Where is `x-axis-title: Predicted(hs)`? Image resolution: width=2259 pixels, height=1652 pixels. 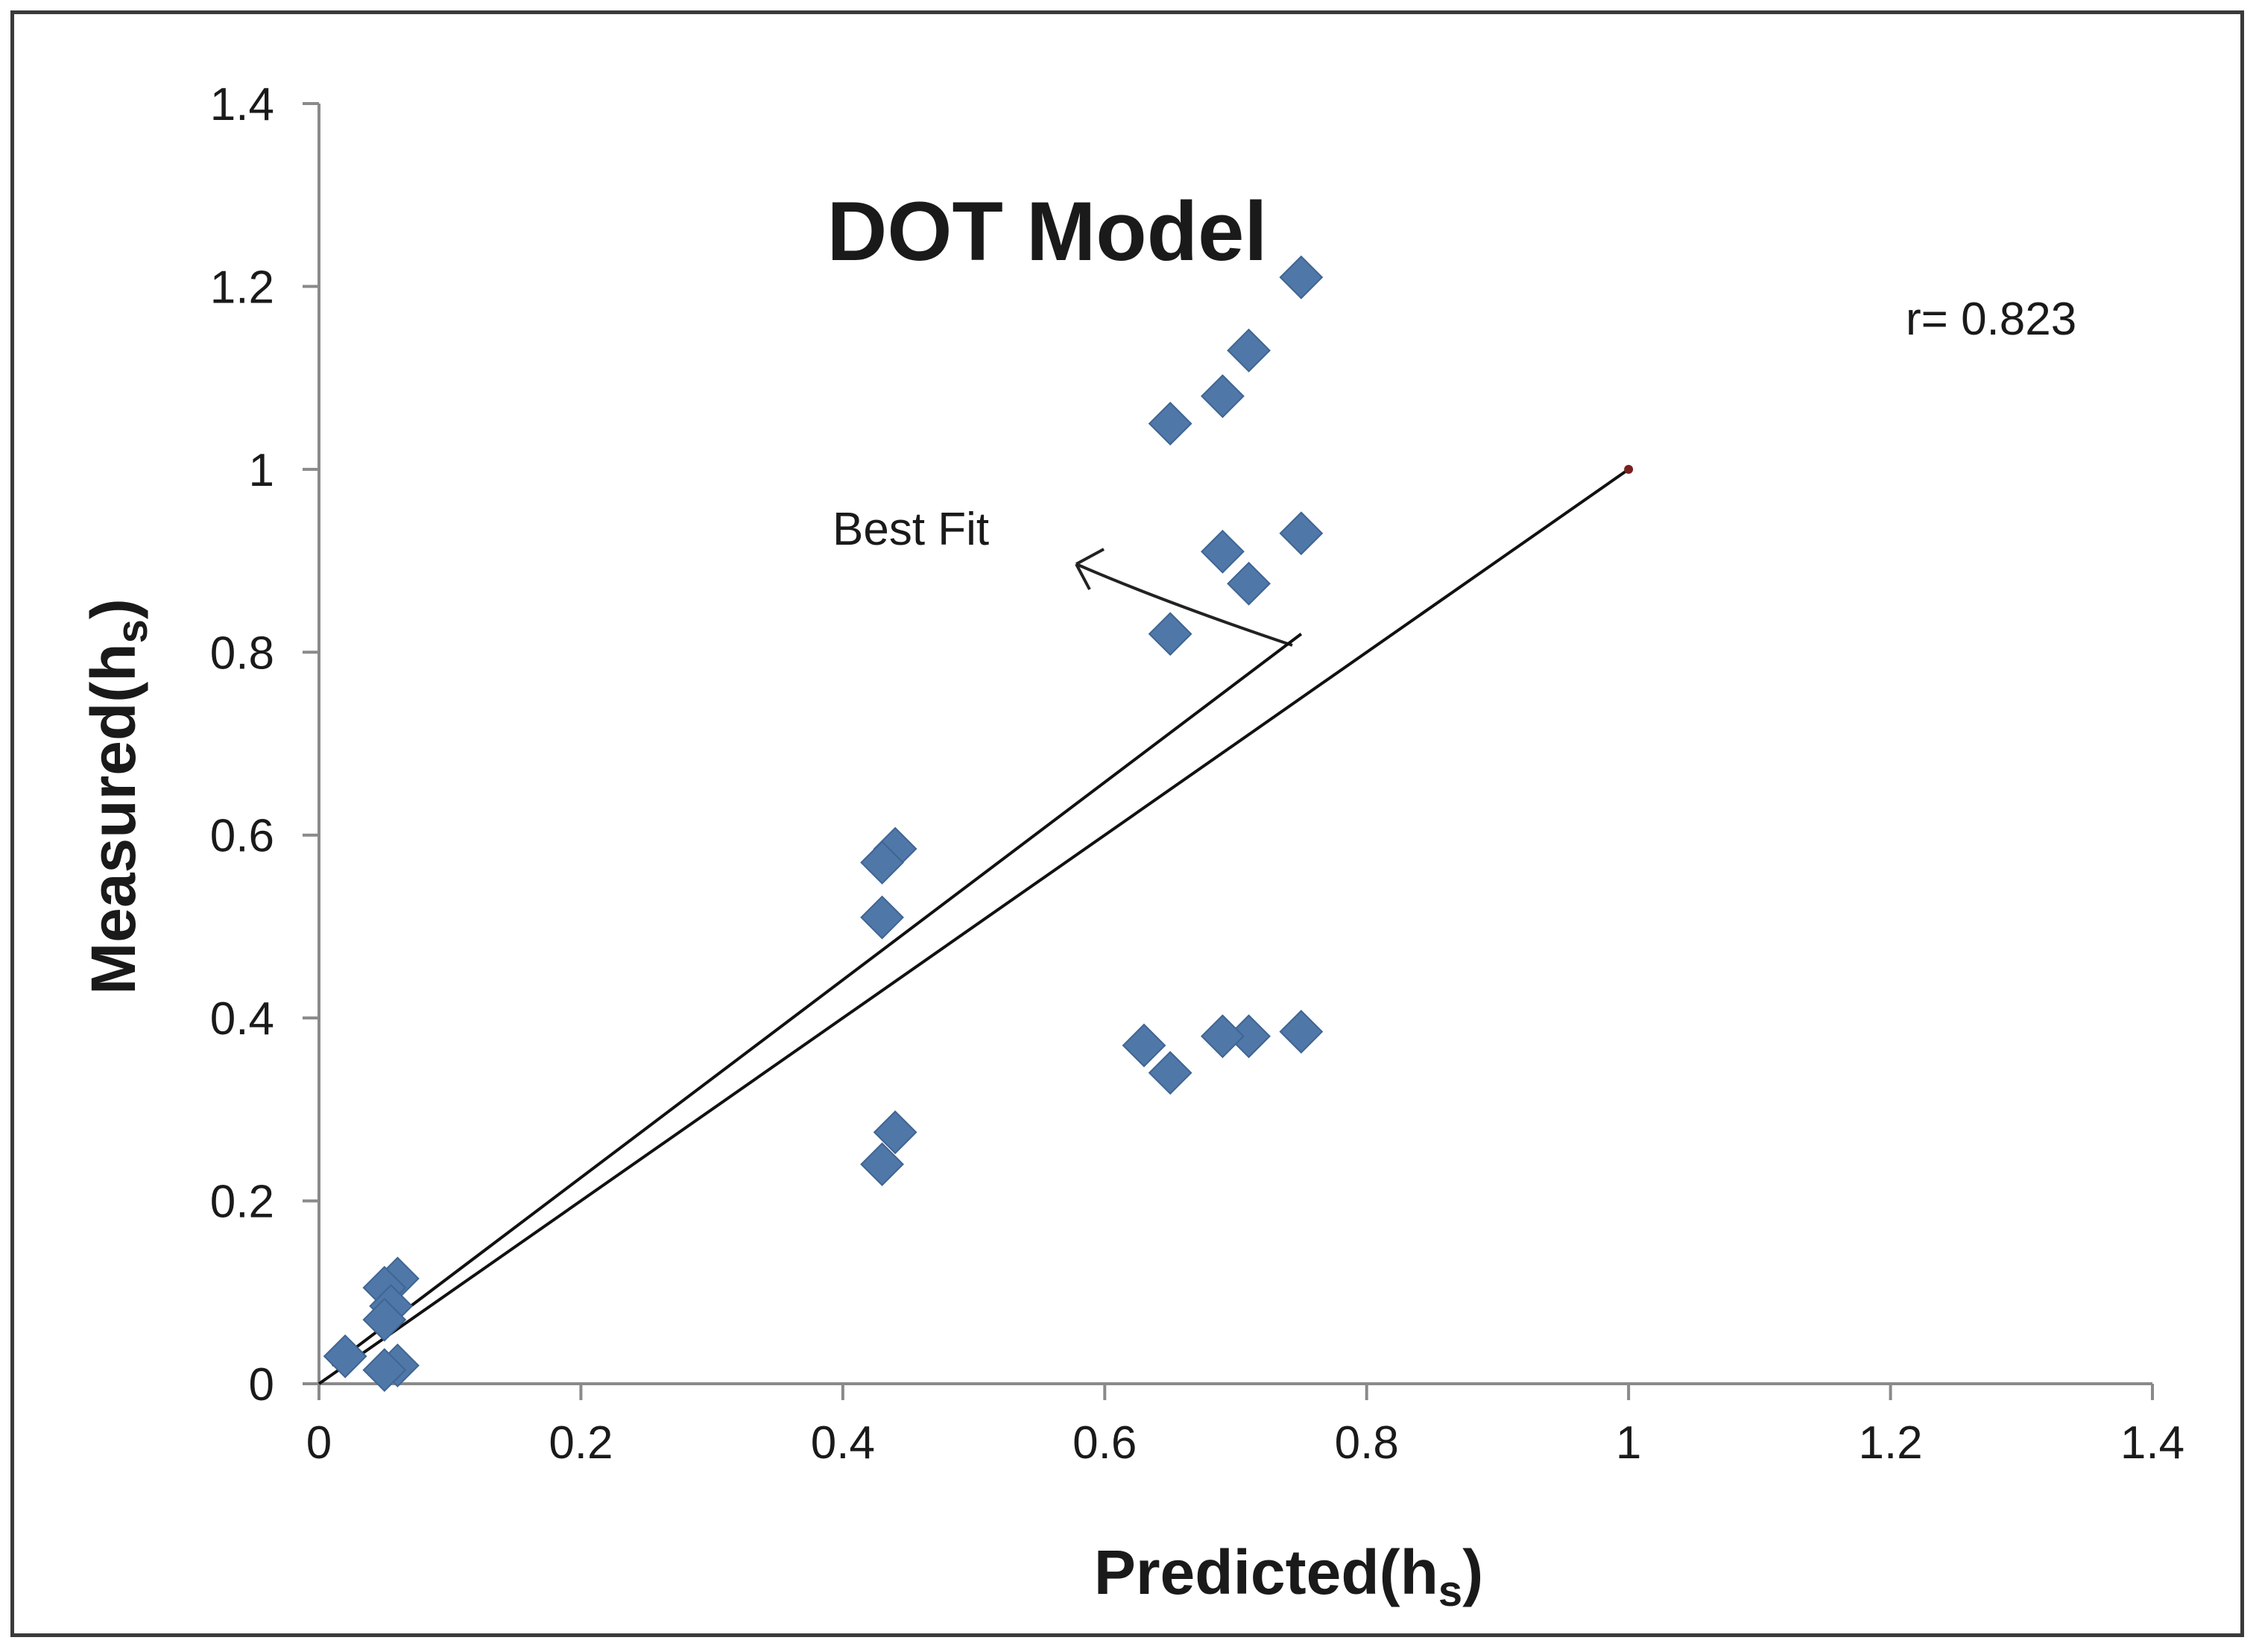 x-axis-title: Predicted(hs) is located at coordinates (1288, 1576).